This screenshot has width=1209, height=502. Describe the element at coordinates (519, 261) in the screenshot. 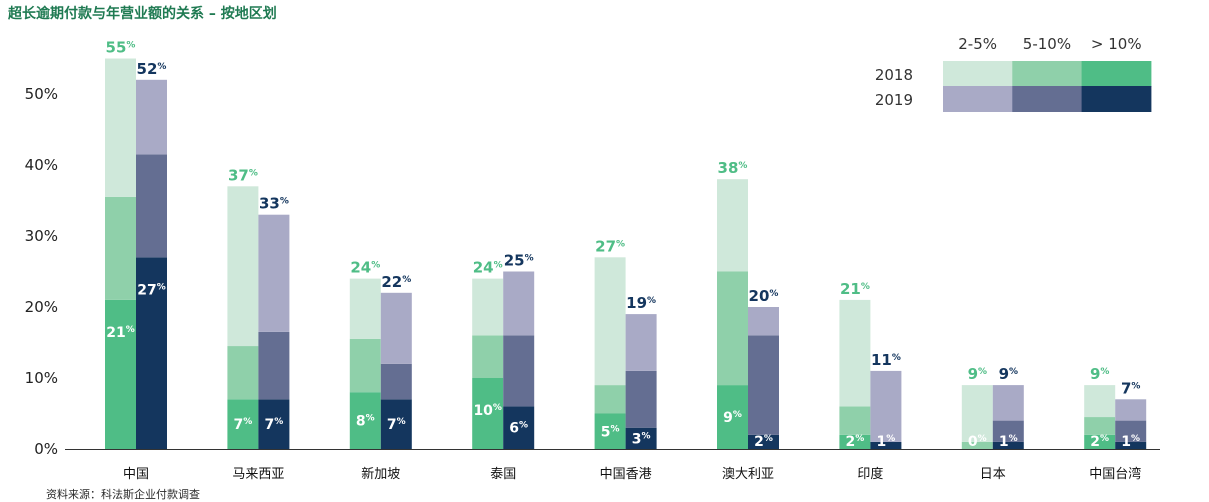

I see `bar-total-label: 25%` at that location.